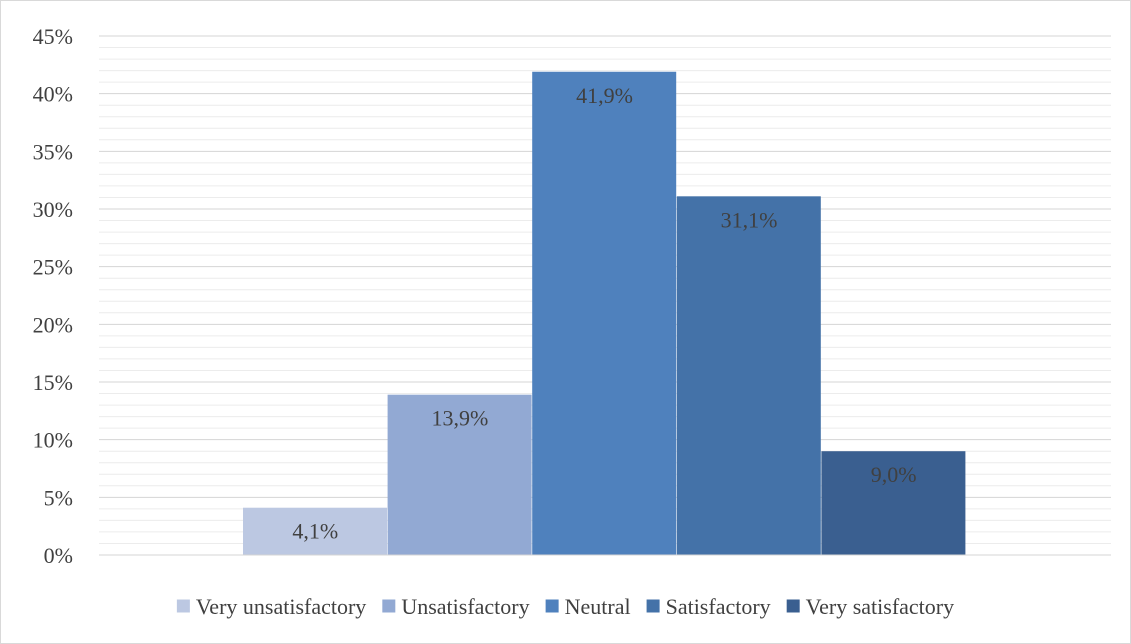 The height and width of the screenshot is (644, 1131). Describe the element at coordinates (53, 94) in the screenshot. I see `y-tick-label: 40%` at that location.